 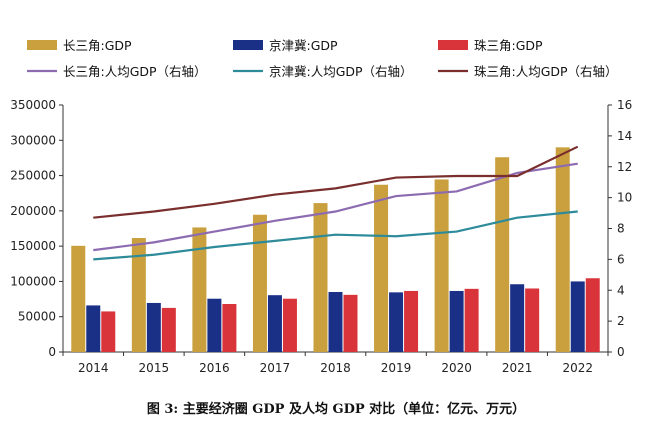 What do you see at coordinates (97, 45) in the screenshot?
I see `legend-label: 长三角:GDP` at bounding box center [97, 45].